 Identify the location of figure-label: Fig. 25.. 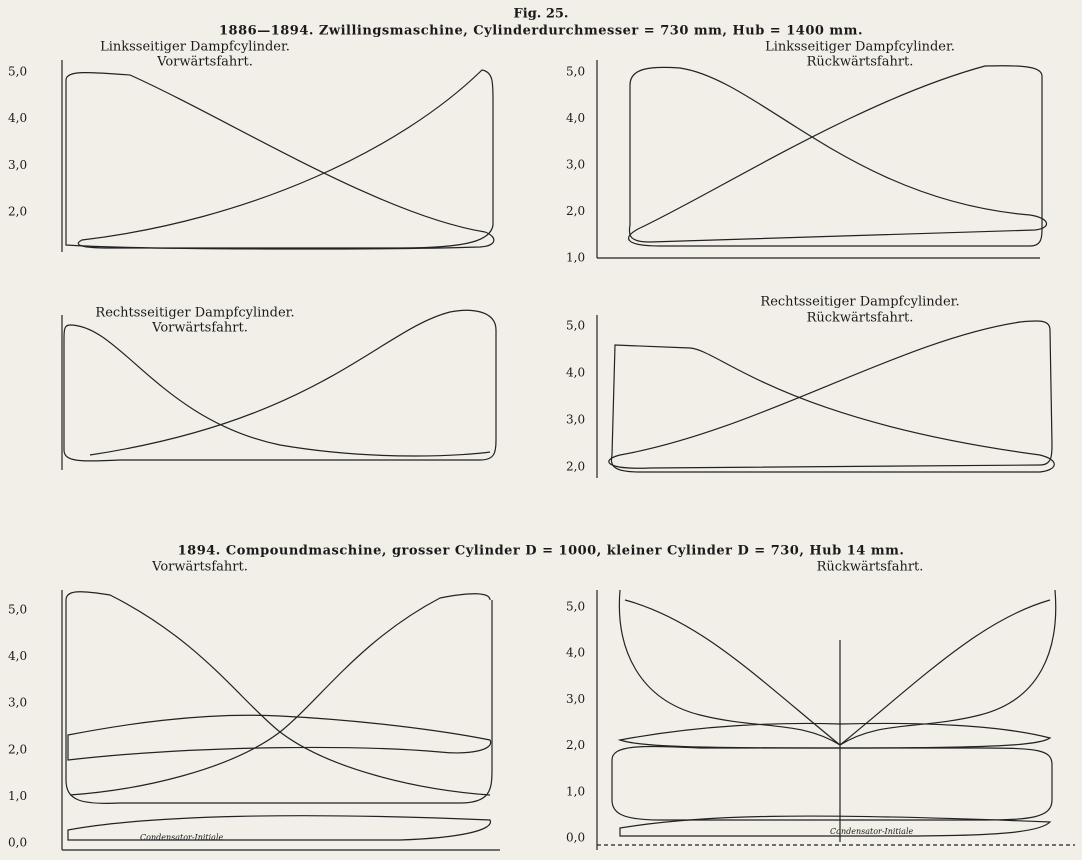
(541, 14).